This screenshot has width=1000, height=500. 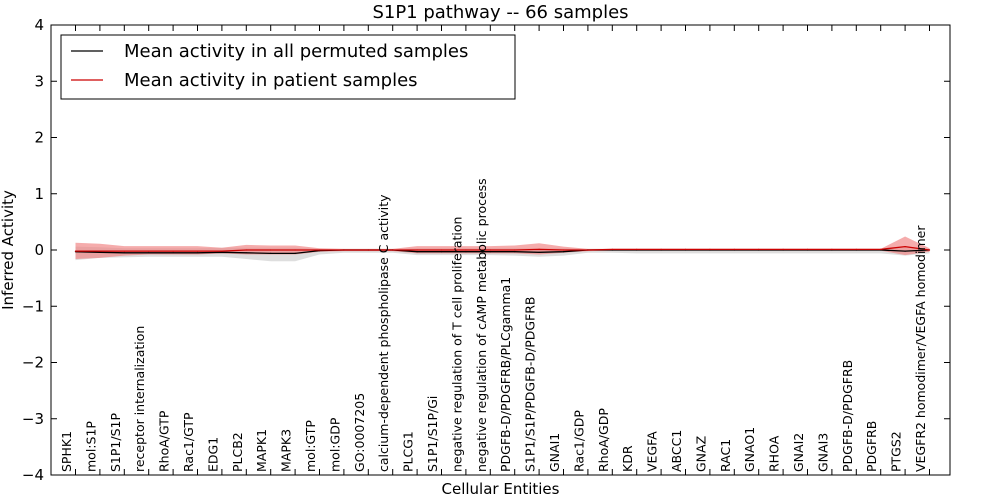 I want to click on category-label: RhoA/GDP, so click(x=603, y=440).